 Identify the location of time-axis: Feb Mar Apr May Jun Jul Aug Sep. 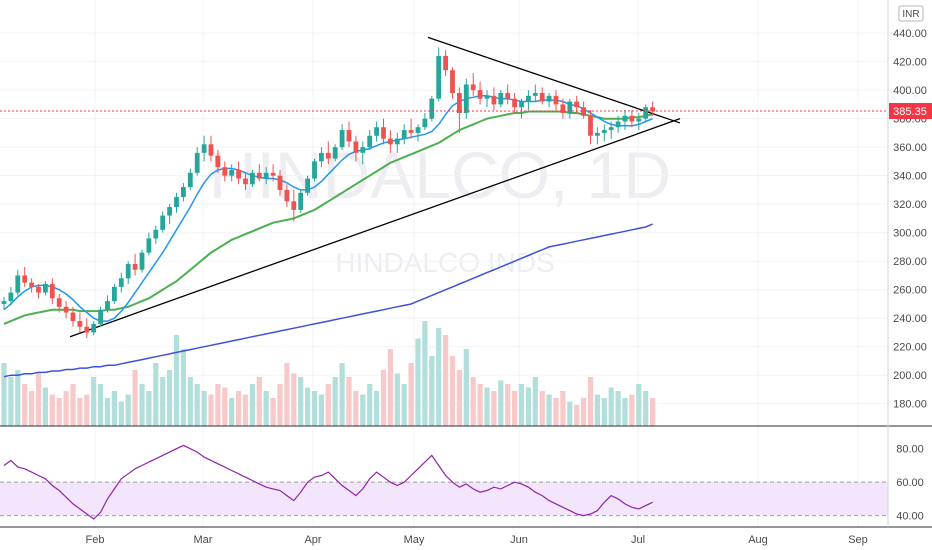
(477, 540).